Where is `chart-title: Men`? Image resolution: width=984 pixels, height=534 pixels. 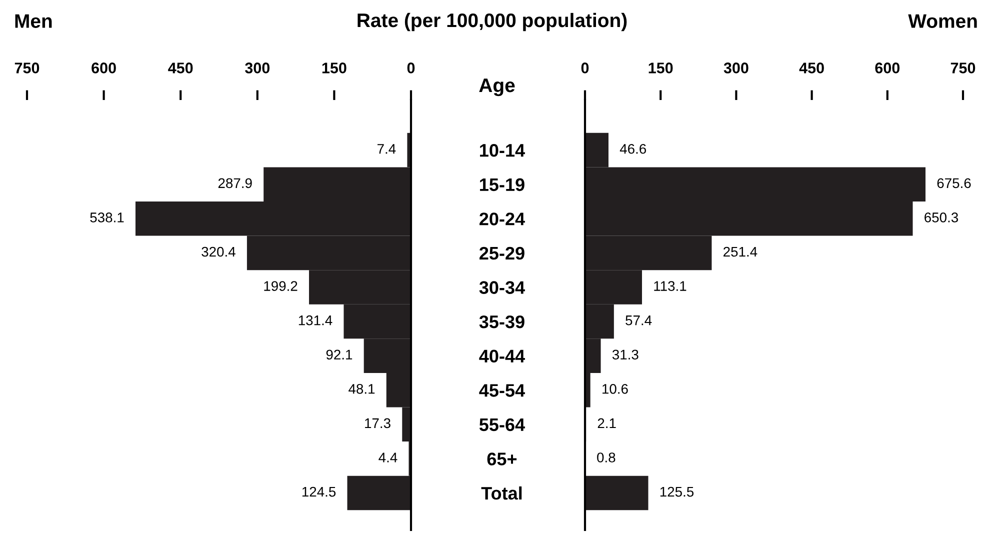
chart-title: Men is located at coordinates (33, 21).